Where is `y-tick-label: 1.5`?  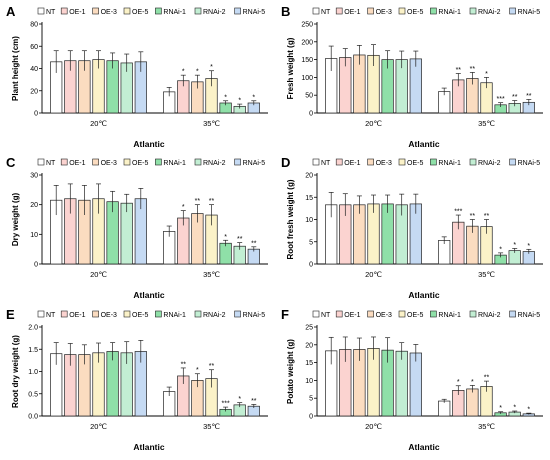 y-tick-label: 1.5 is located at coordinates (33, 350).